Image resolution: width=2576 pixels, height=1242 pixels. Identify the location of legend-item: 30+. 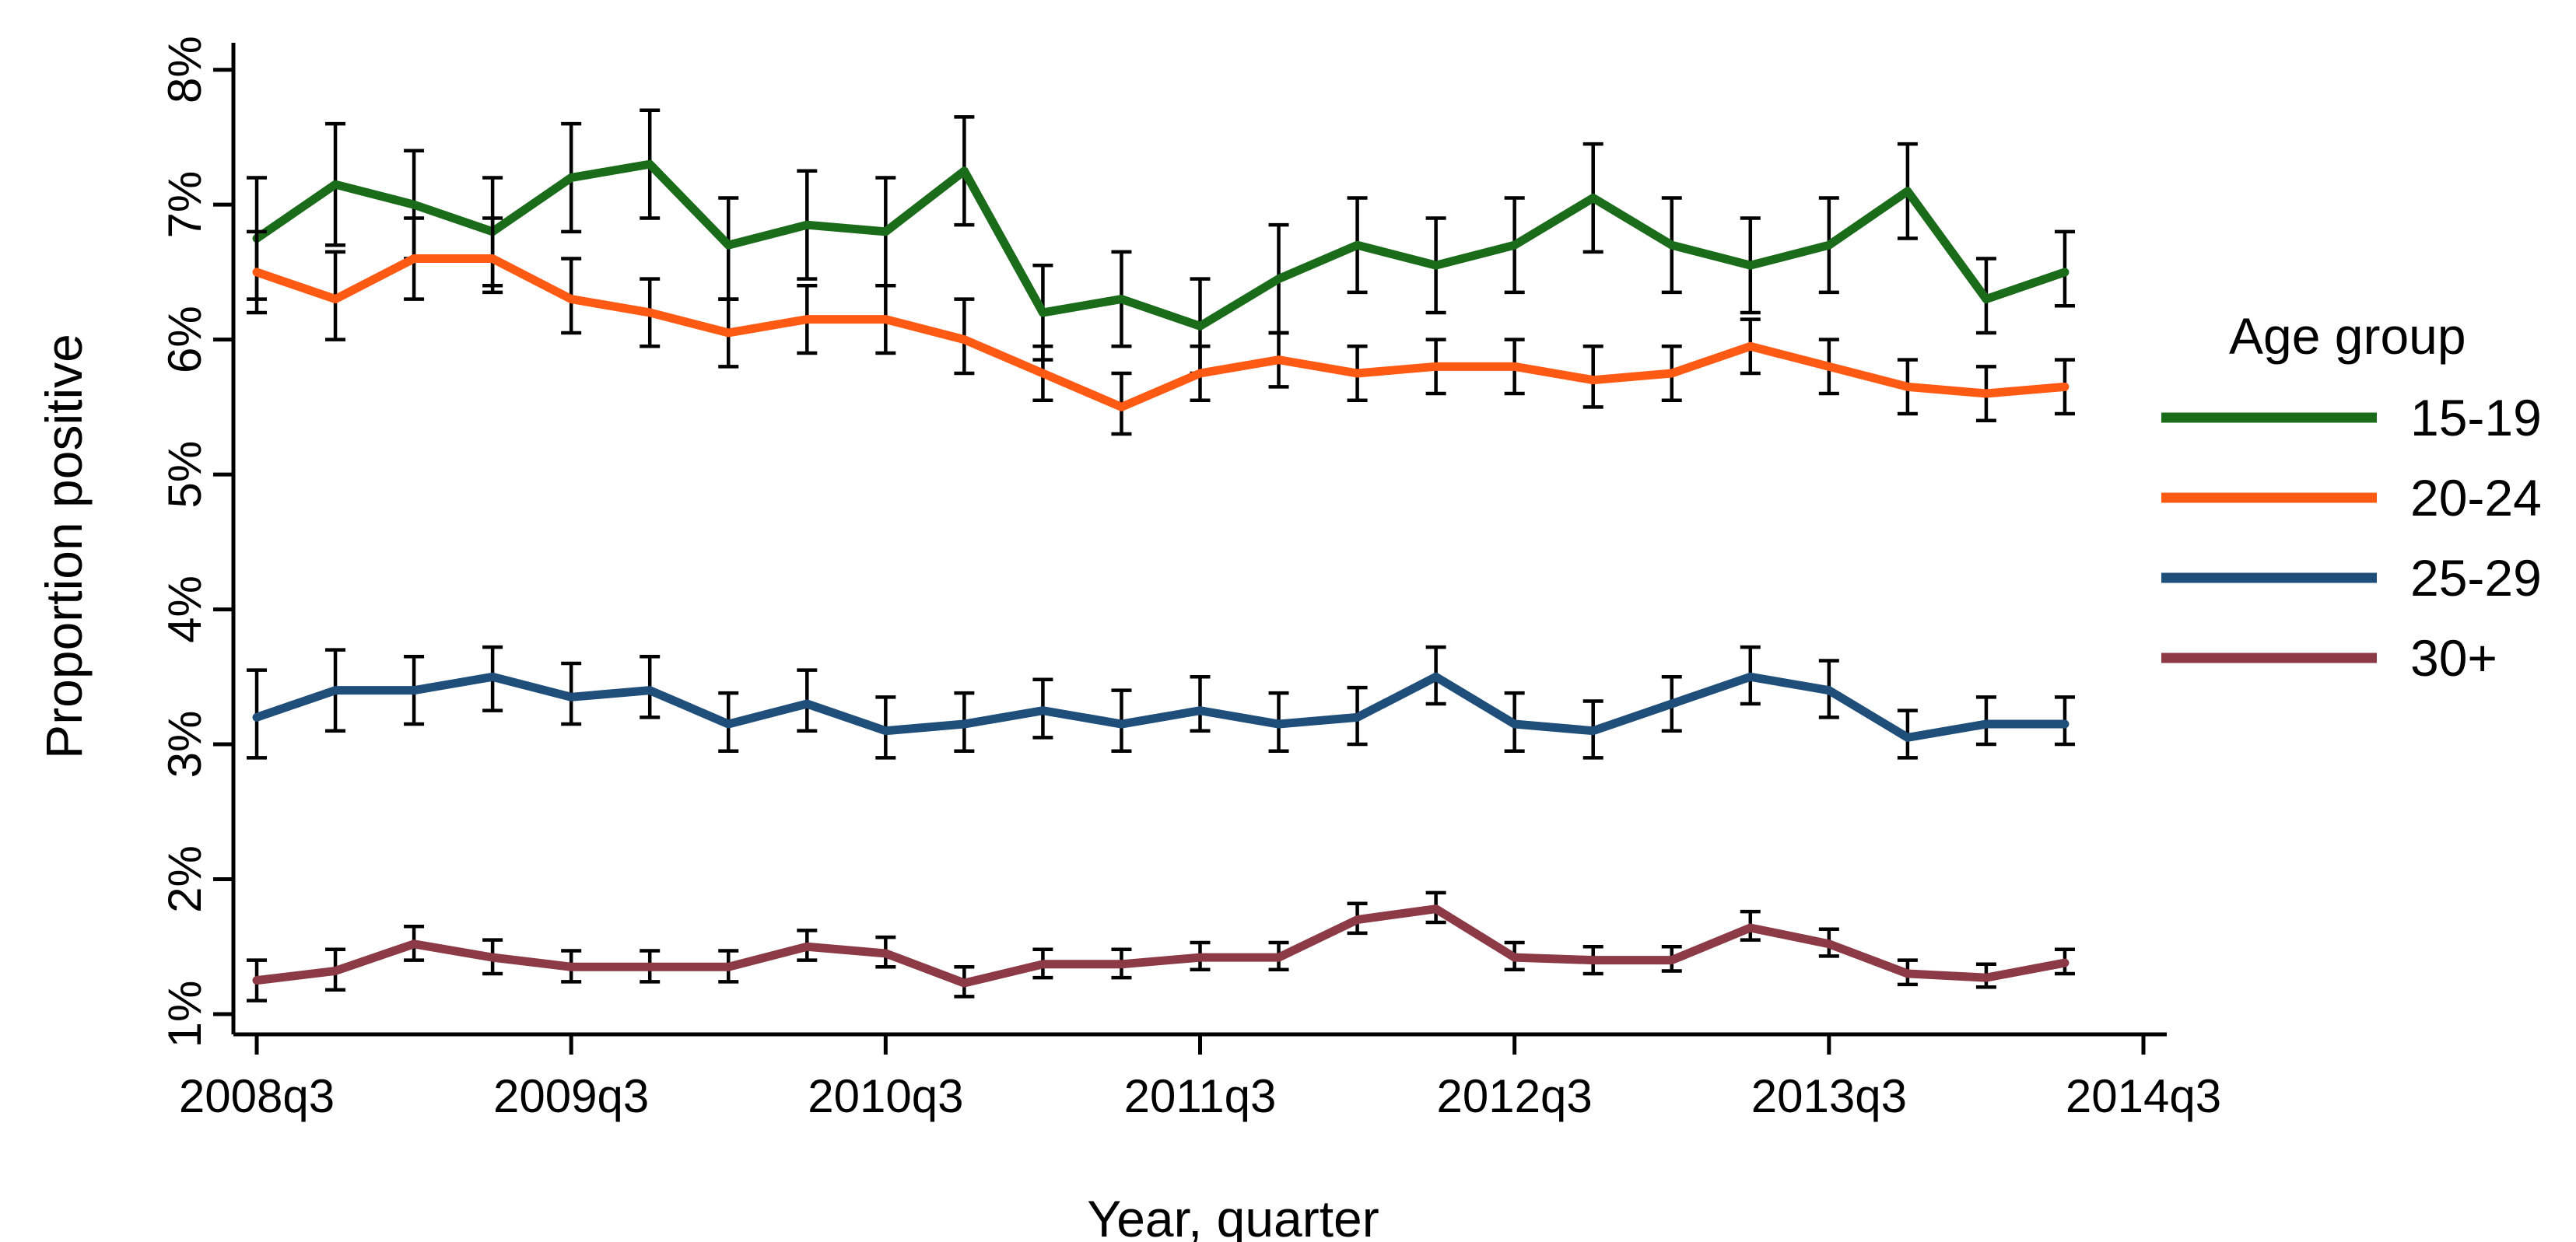
(2329, 658).